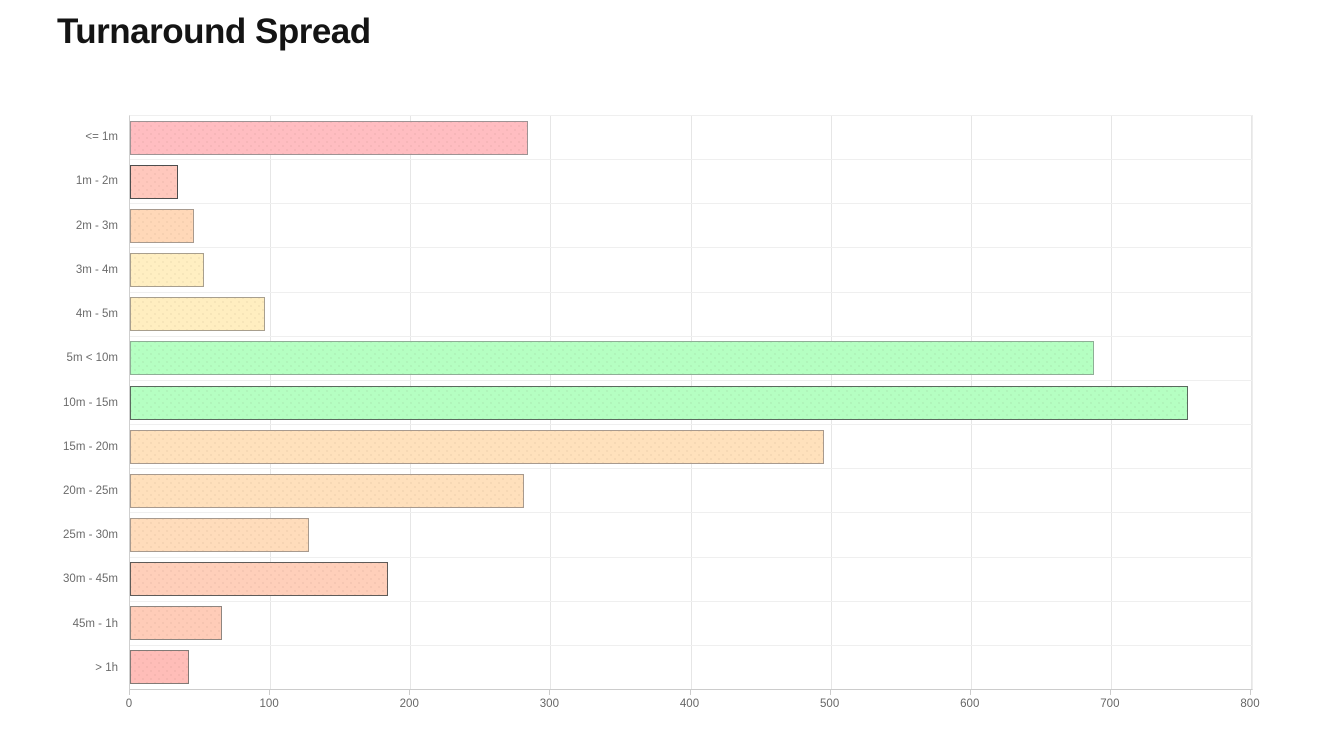 This screenshot has height=756, width=1322. What do you see at coordinates (96, 181) in the screenshot?
I see `category-label: 1m - 2m` at bounding box center [96, 181].